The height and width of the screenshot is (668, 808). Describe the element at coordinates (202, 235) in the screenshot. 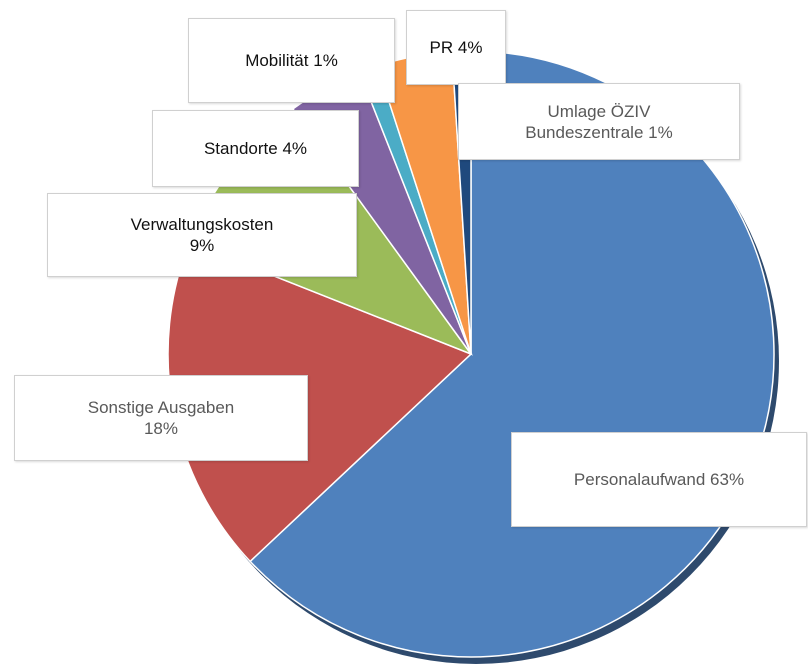

I see `data-label: Verwaltungskosten 9%` at that location.